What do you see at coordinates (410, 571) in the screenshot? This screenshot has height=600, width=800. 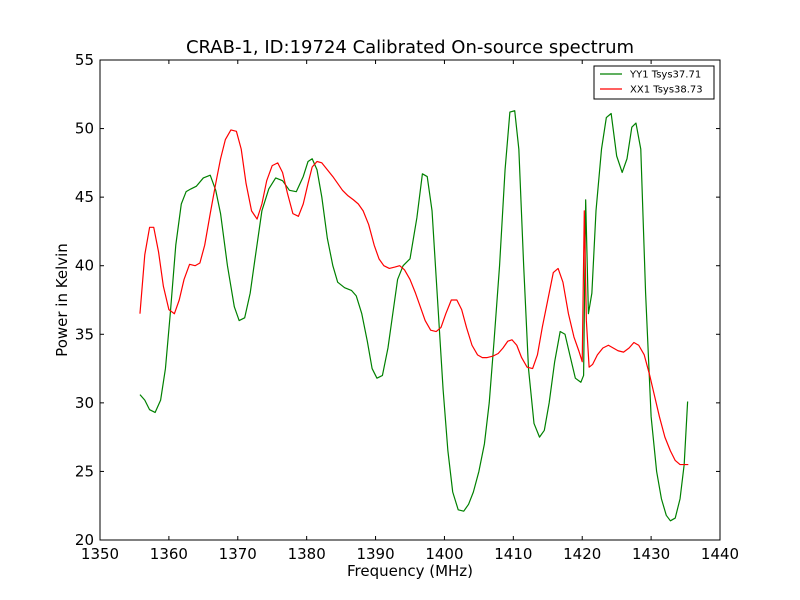 I see `x-axis-label: Frequency (MHz)` at bounding box center [410, 571].